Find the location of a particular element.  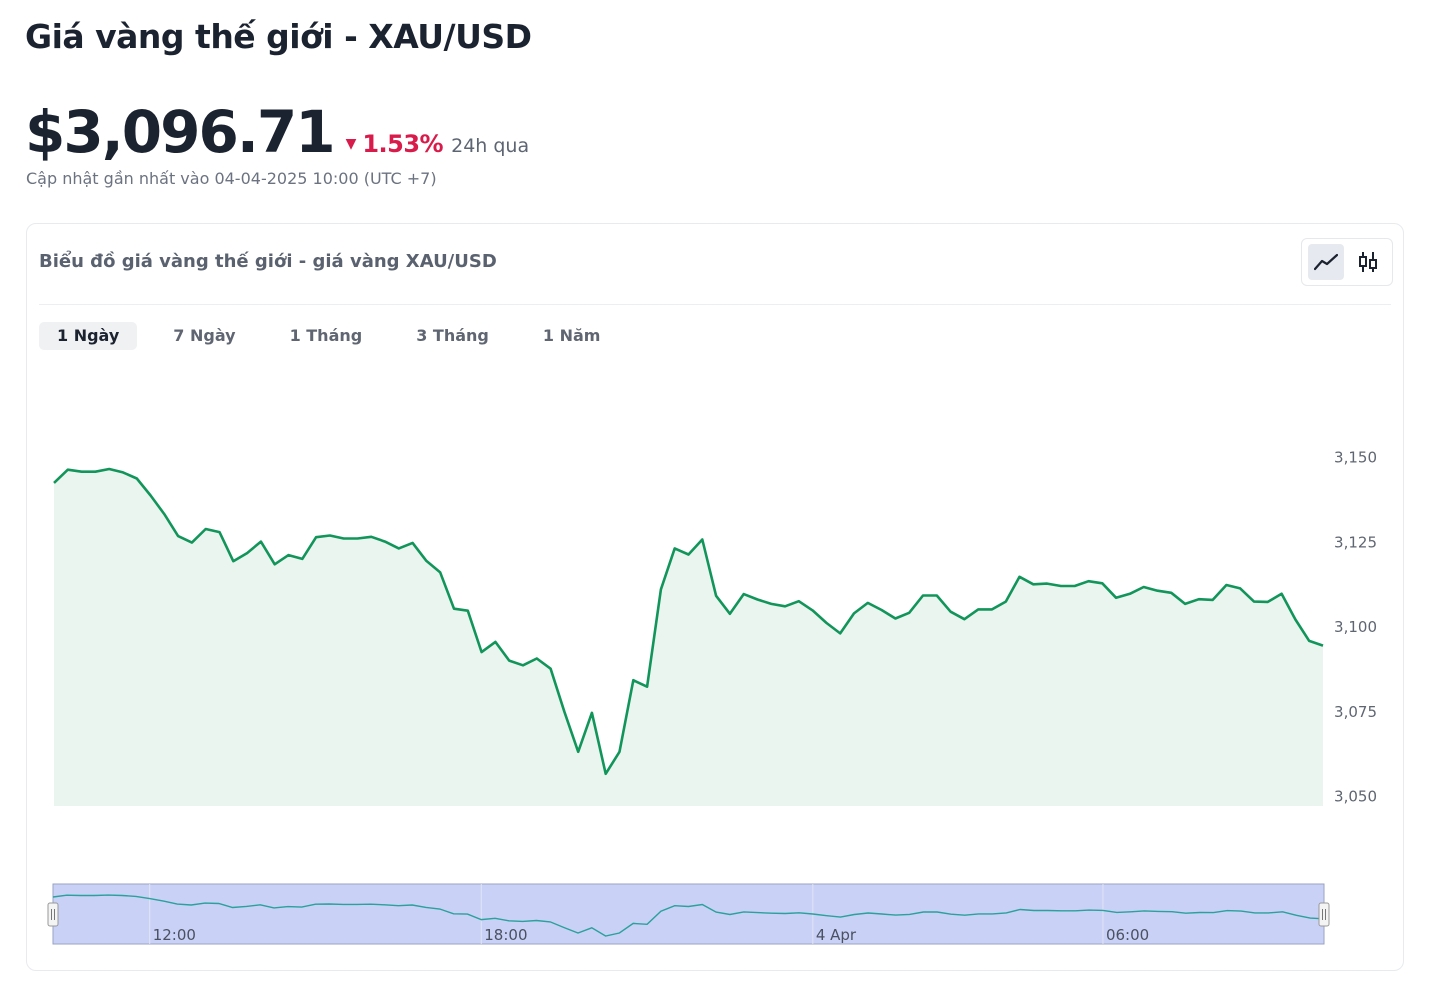

card-divider is located at coordinates (715, 304).